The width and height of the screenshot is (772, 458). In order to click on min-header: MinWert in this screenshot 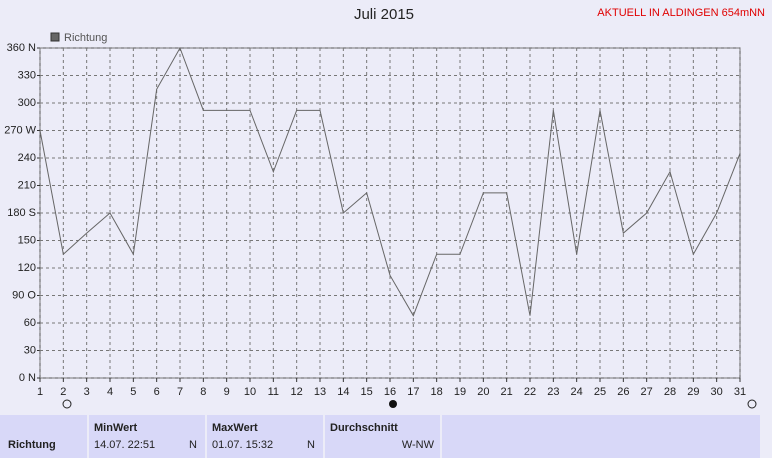, I will do `click(116, 428)`.